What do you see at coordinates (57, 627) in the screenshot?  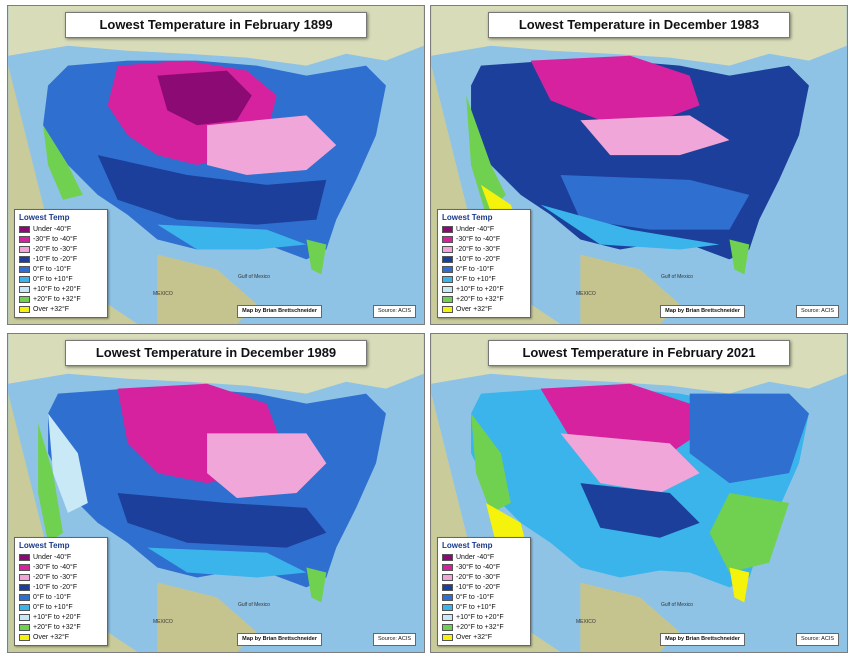 I see `legend-label: +20°F to +32°F` at bounding box center [57, 627].